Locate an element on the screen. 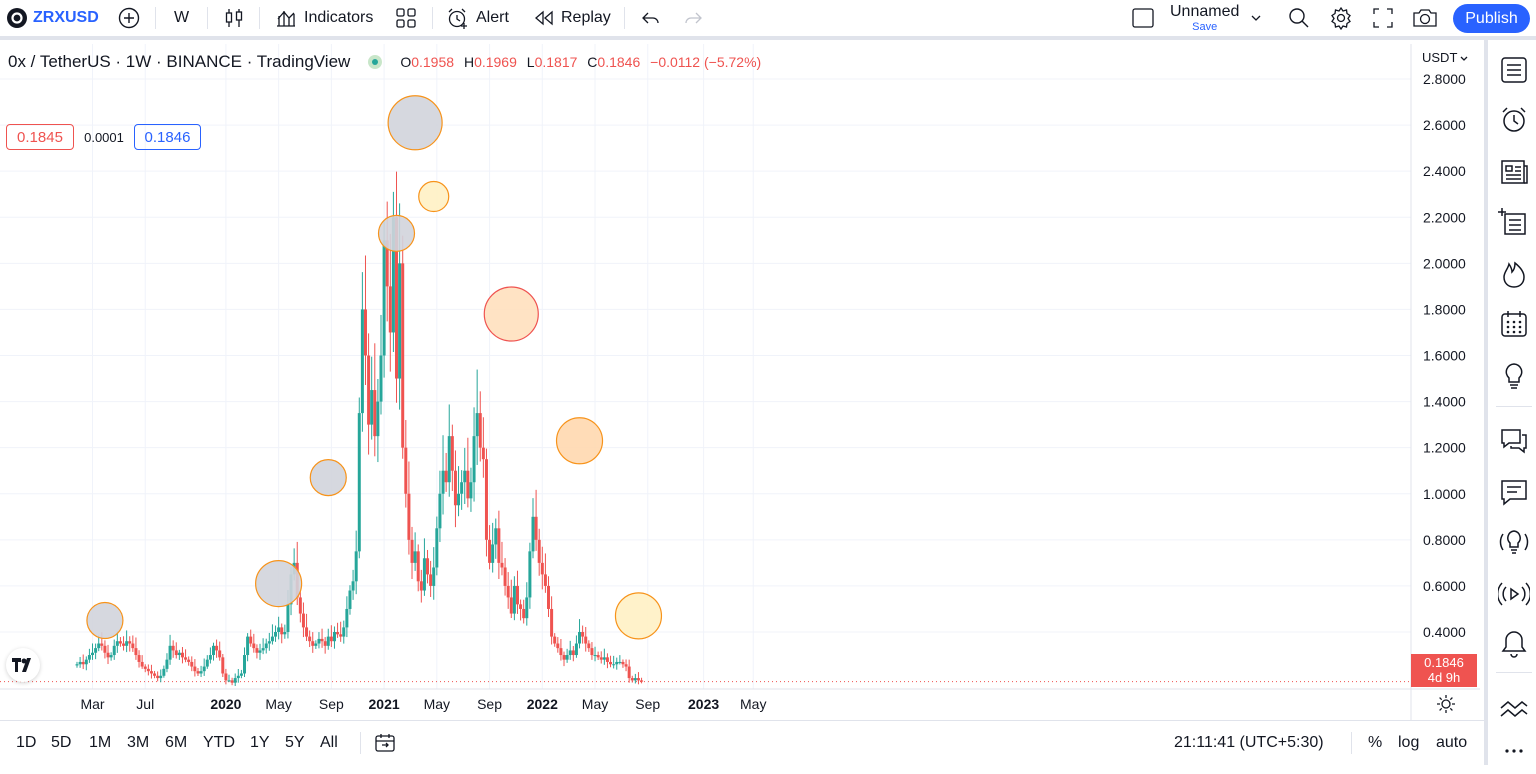  redo-button is located at coordinates (693, 18).